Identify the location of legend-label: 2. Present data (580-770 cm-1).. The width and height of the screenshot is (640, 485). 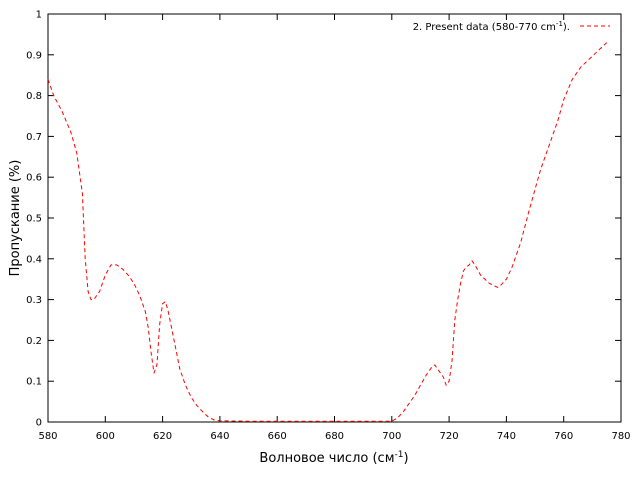
(491, 26).